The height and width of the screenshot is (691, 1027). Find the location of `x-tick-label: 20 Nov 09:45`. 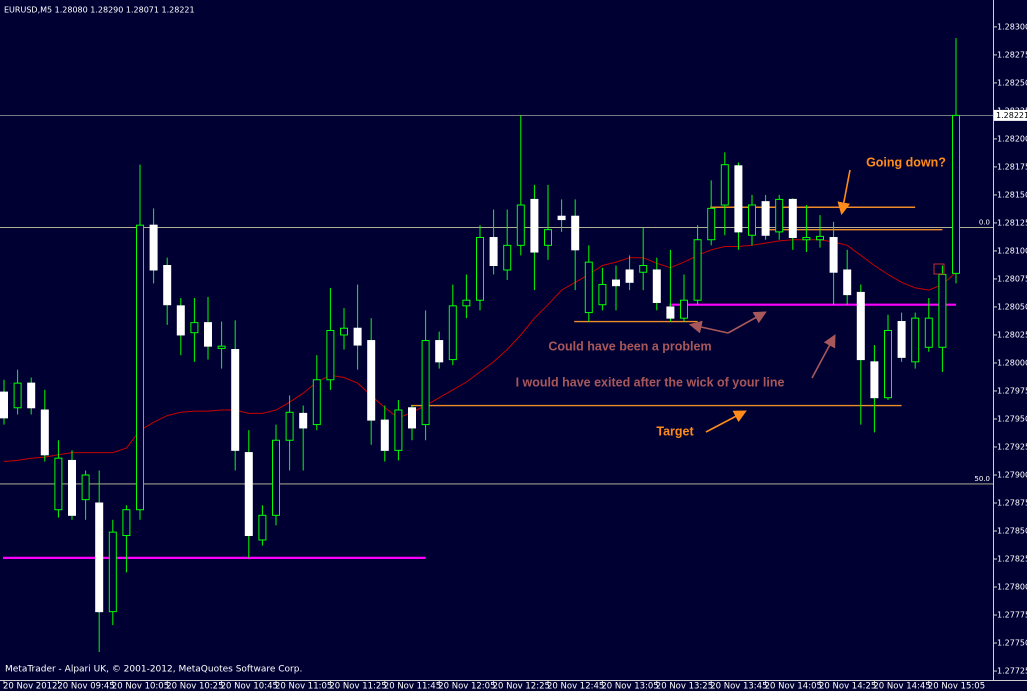

x-tick-label: 20 Nov 09:45 is located at coordinates (85, 686).